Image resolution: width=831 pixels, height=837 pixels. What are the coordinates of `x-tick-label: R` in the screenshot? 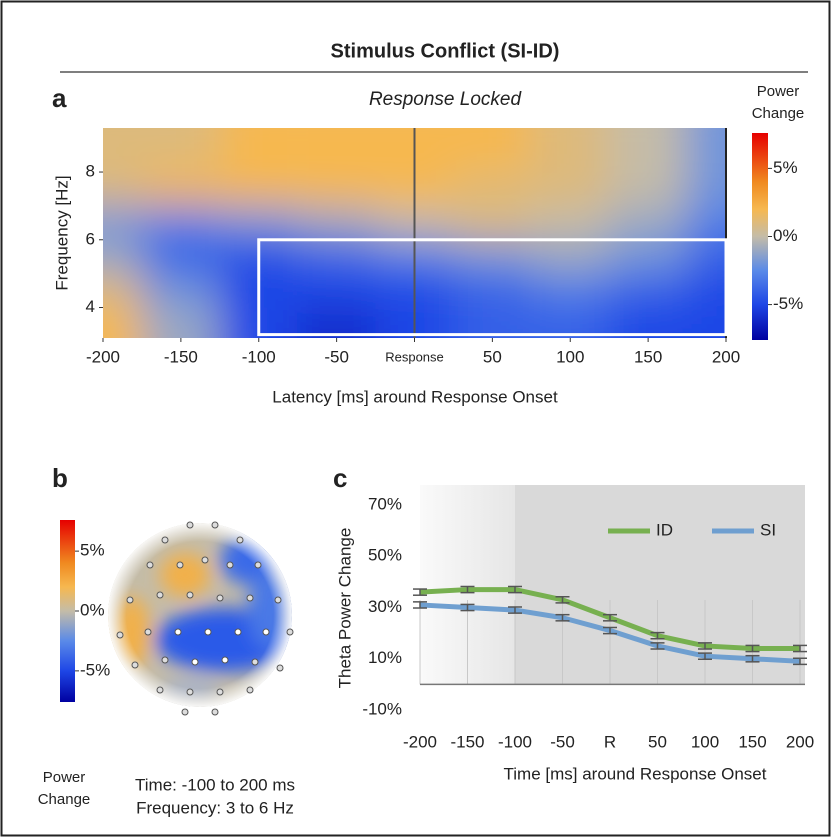 It's located at (610, 741).